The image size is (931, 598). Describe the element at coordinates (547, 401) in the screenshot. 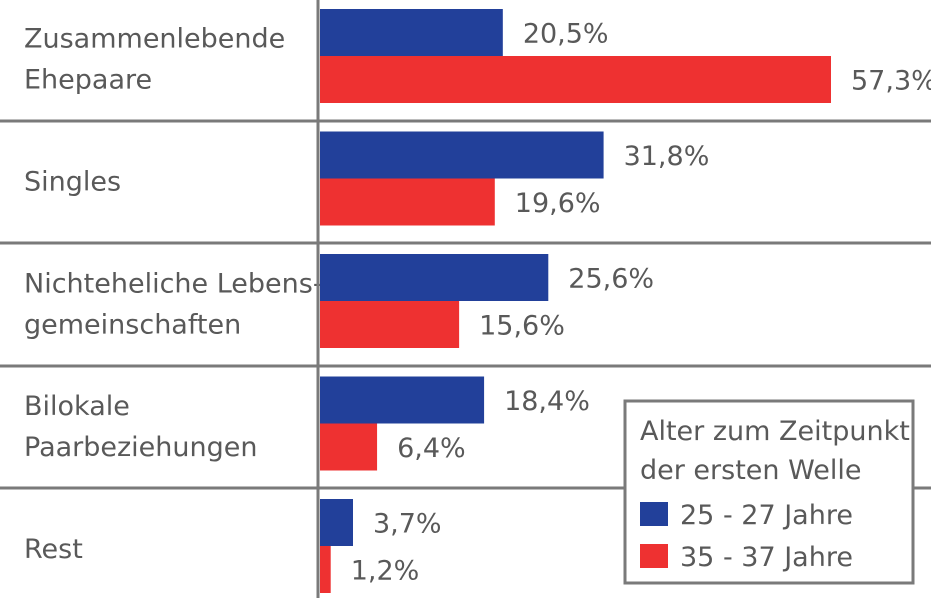

I see `data-label: 18,4%` at that location.